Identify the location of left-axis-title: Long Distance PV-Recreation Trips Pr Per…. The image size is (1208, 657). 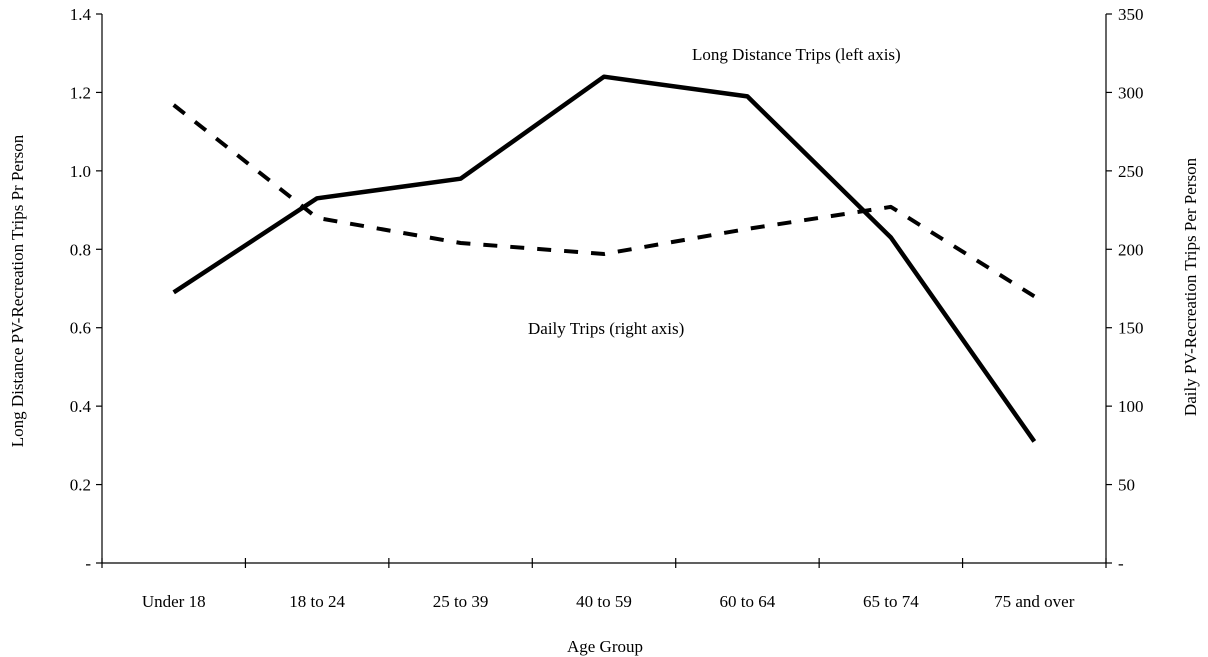
(17, 290).